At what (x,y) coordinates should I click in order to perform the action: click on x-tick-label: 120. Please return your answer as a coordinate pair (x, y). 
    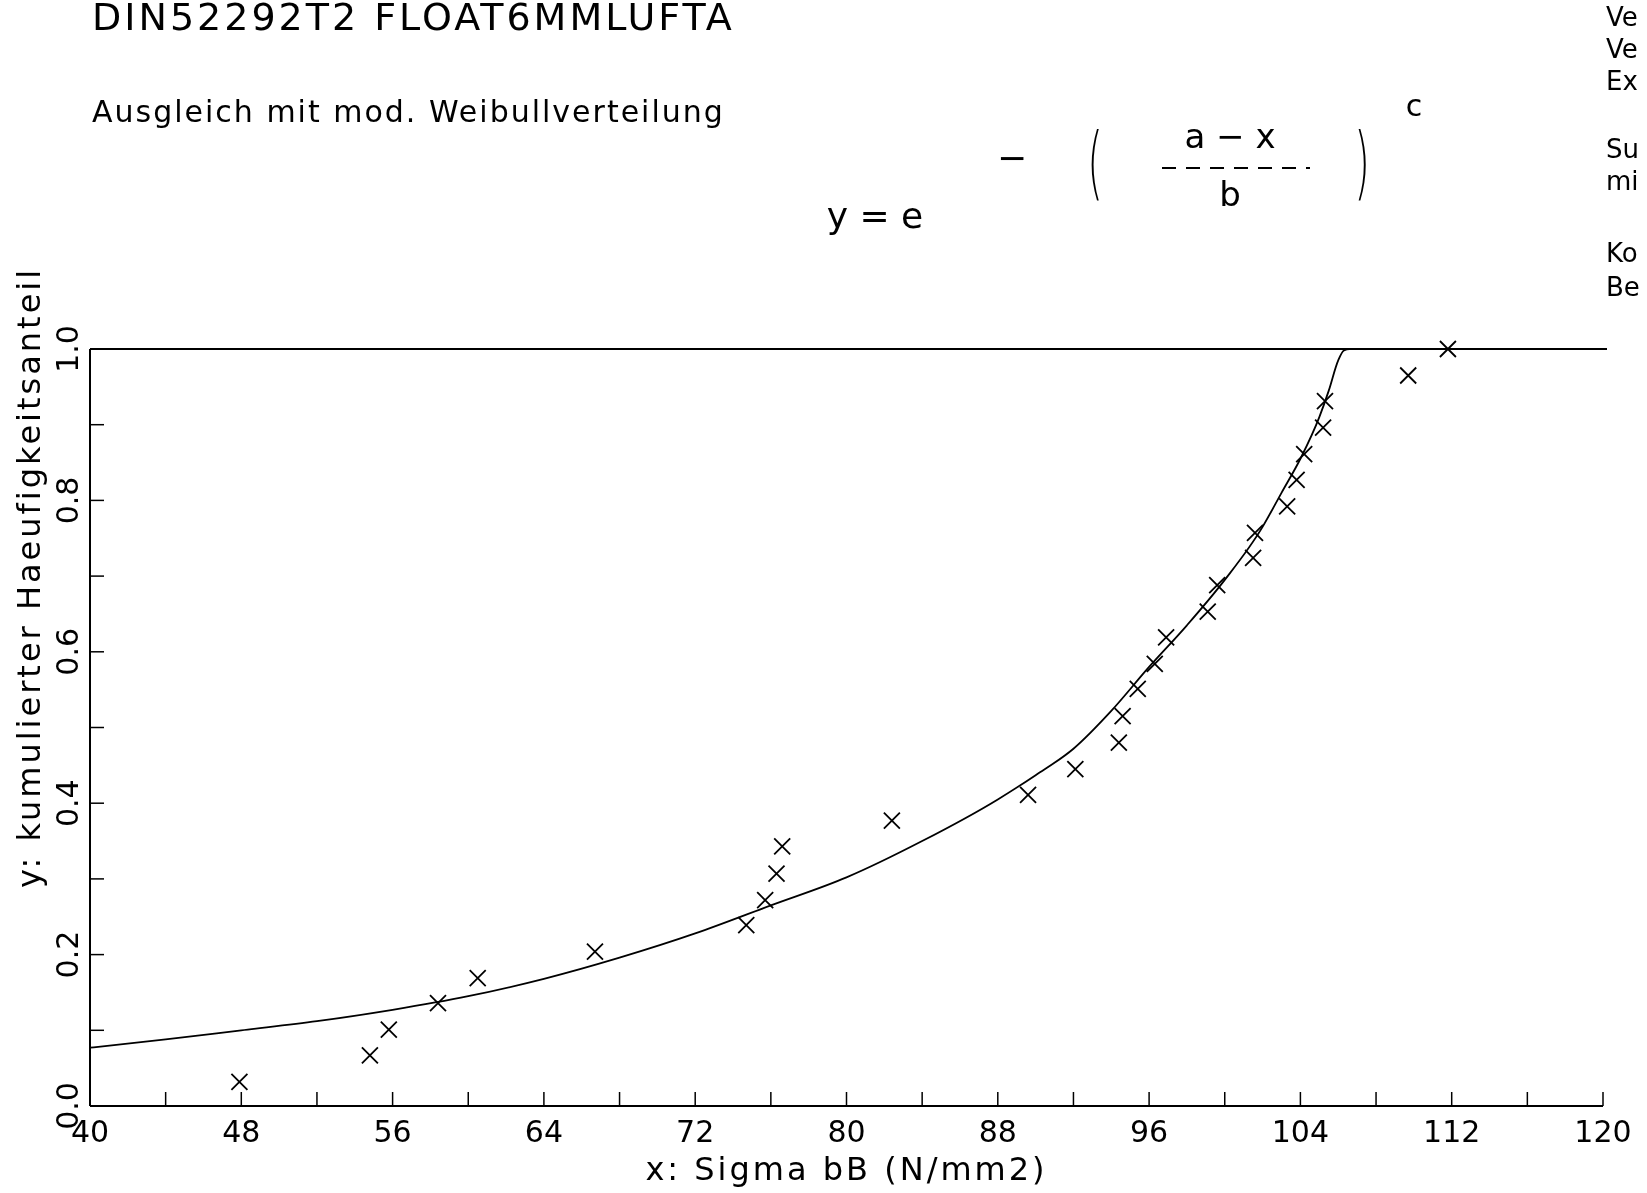
    Looking at the image, I should click on (1603, 1131).